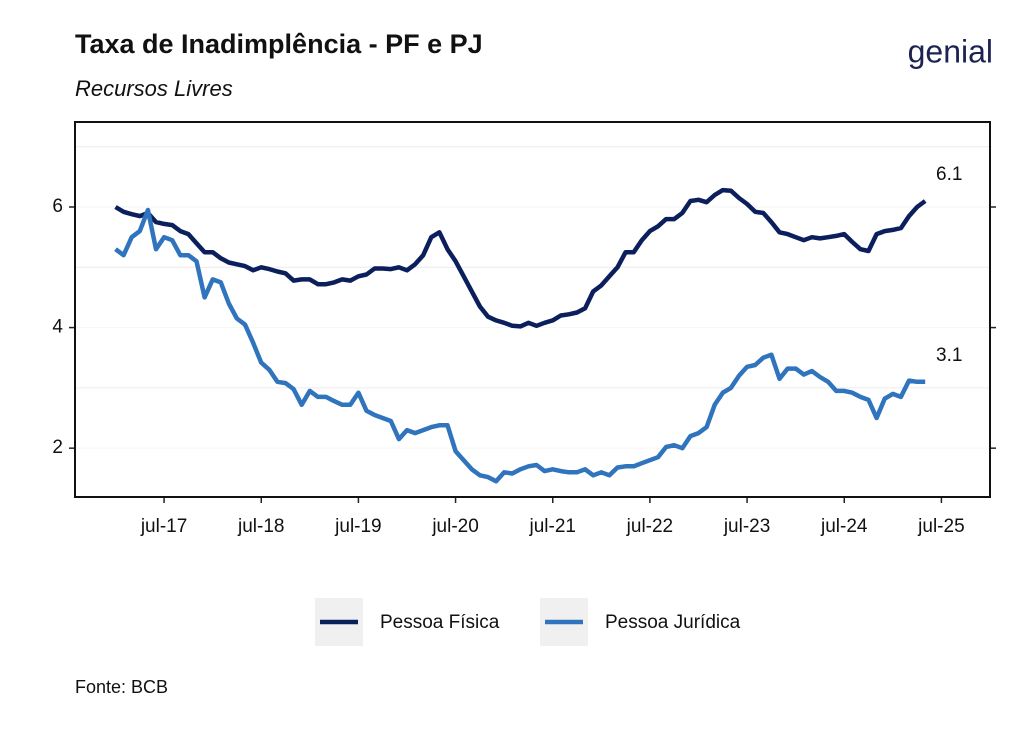  Describe the element at coordinates (673, 622) in the screenshot. I see `legend-label: Pessoa Jurídica` at that location.